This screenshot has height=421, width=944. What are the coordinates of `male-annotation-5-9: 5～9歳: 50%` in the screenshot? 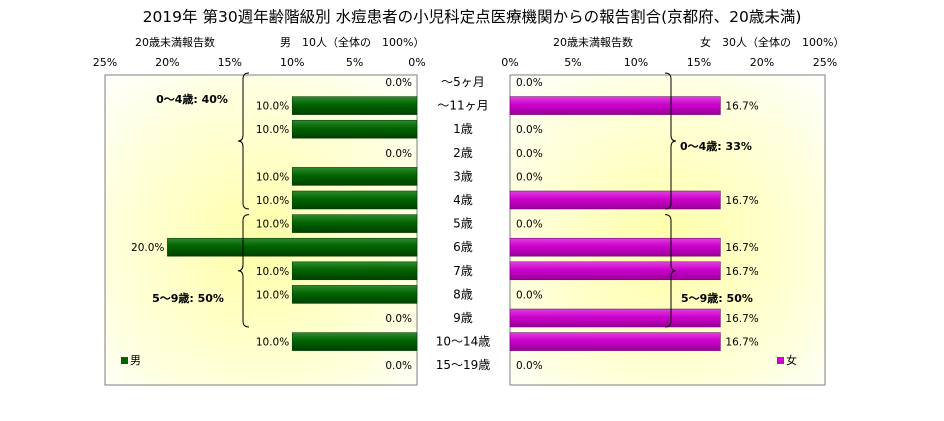 It's located at (188, 298).